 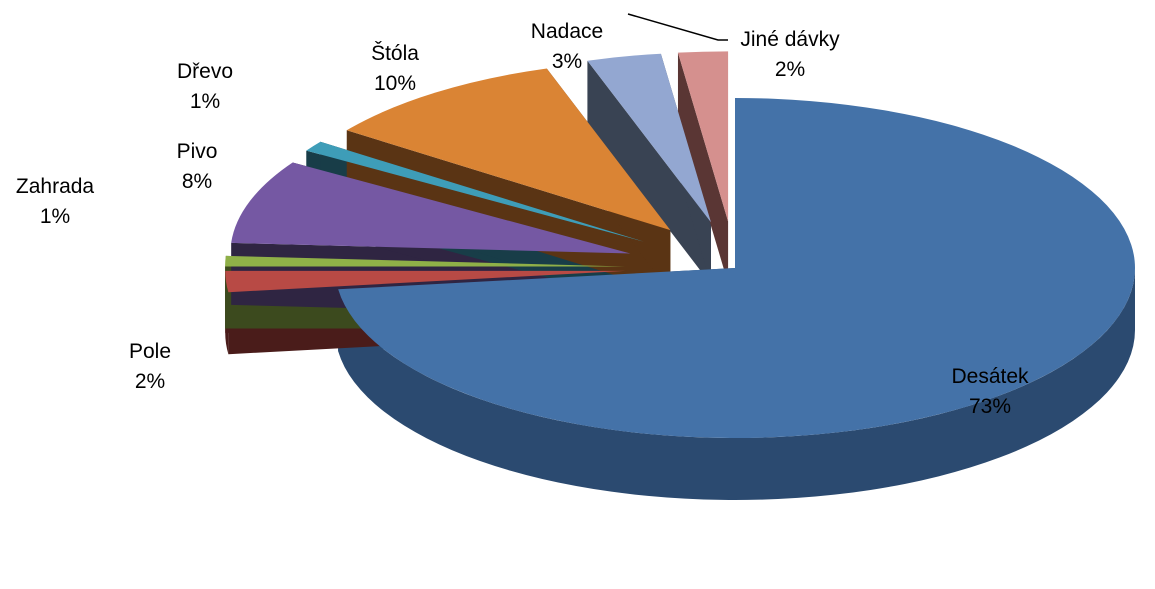 I want to click on label-value-pole: 2%, so click(x=150, y=381).